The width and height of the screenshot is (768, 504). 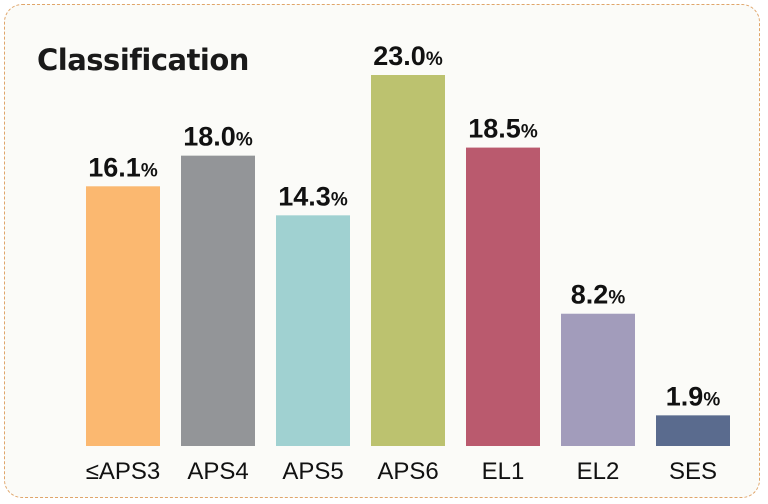 I want to click on category-label-4: EL1, so click(x=503, y=471).